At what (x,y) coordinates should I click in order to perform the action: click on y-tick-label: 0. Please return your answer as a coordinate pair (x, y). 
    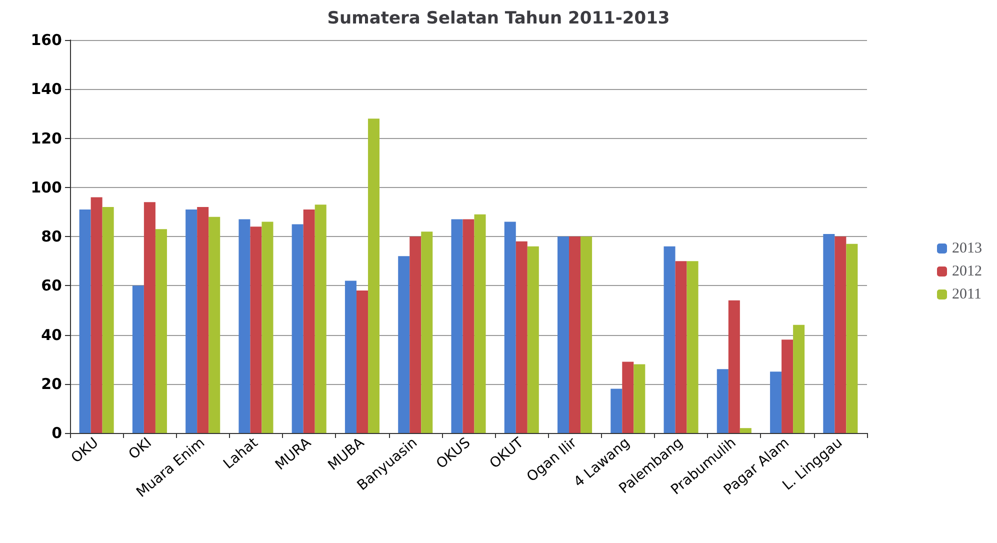
    Looking at the image, I should click on (57, 433).